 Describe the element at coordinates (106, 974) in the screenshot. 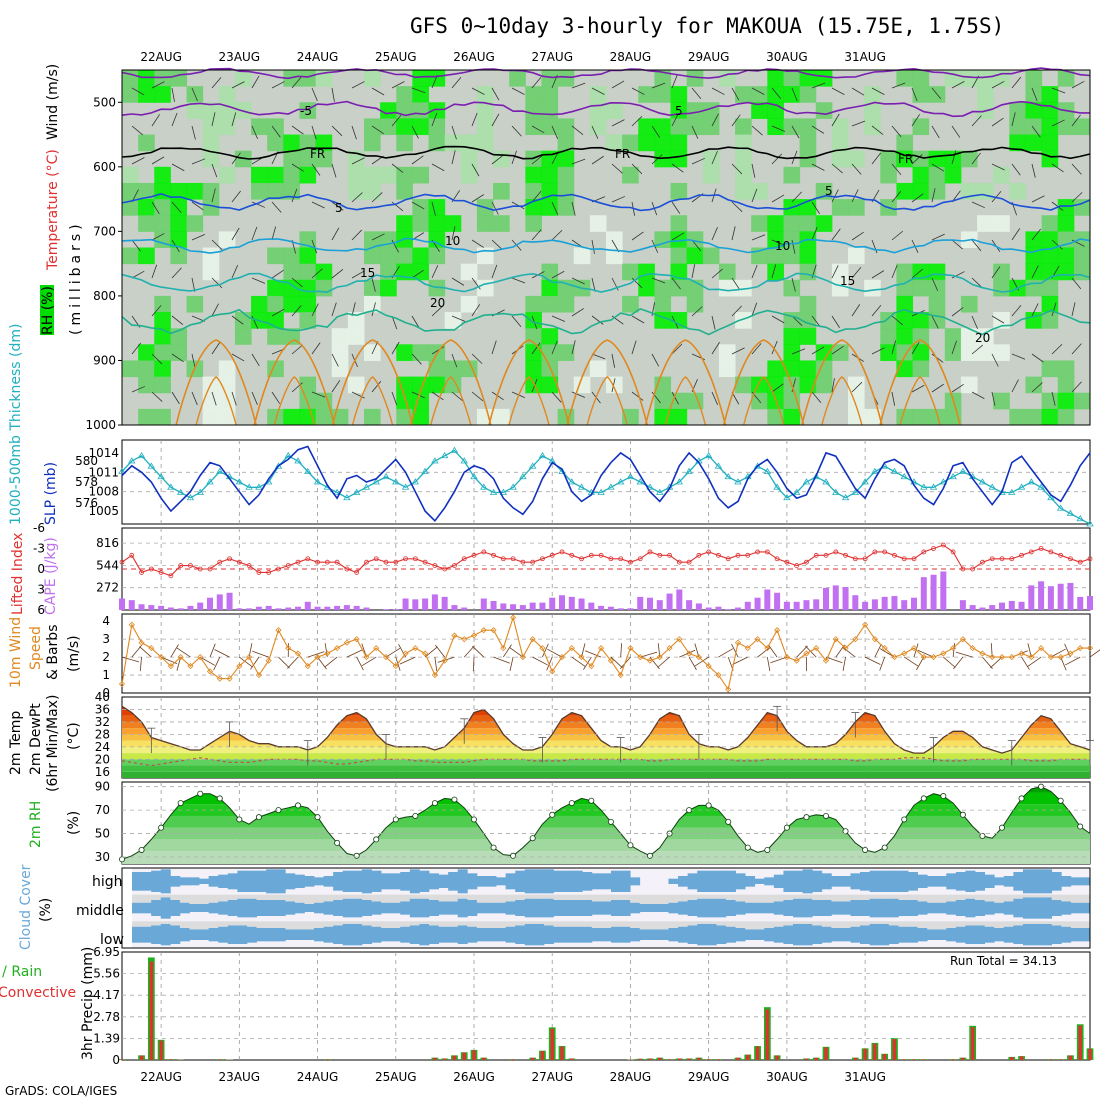

I see `precip-tick-label: 5.56` at that location.